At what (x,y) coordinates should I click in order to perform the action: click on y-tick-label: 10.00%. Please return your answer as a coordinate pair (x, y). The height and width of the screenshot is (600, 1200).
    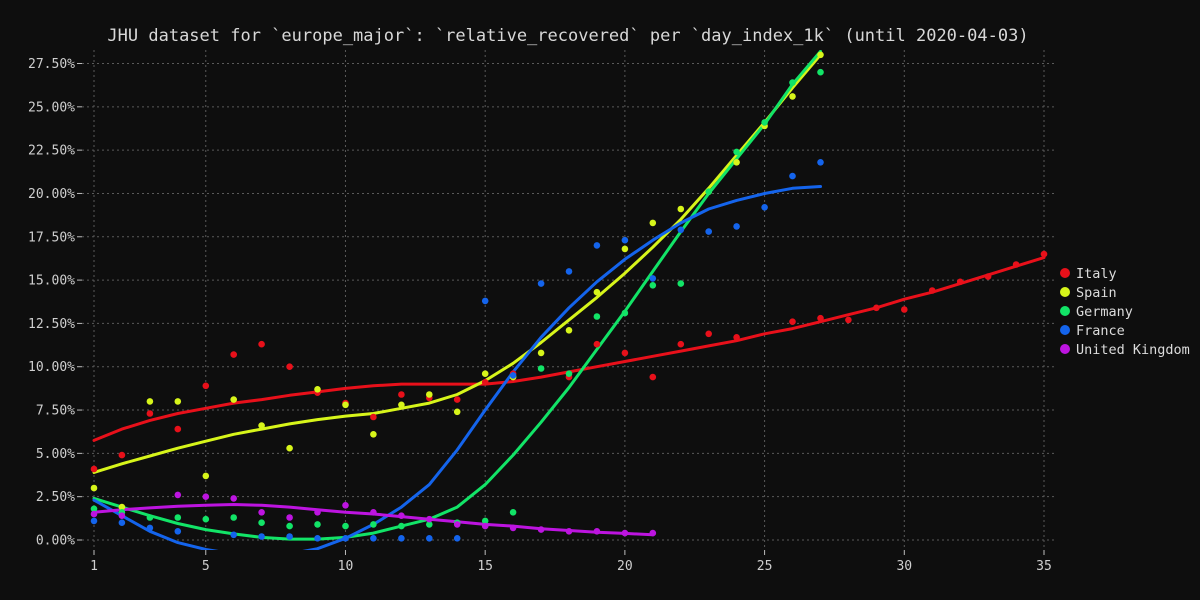
    Looking at the image, I should click on (51, 367).